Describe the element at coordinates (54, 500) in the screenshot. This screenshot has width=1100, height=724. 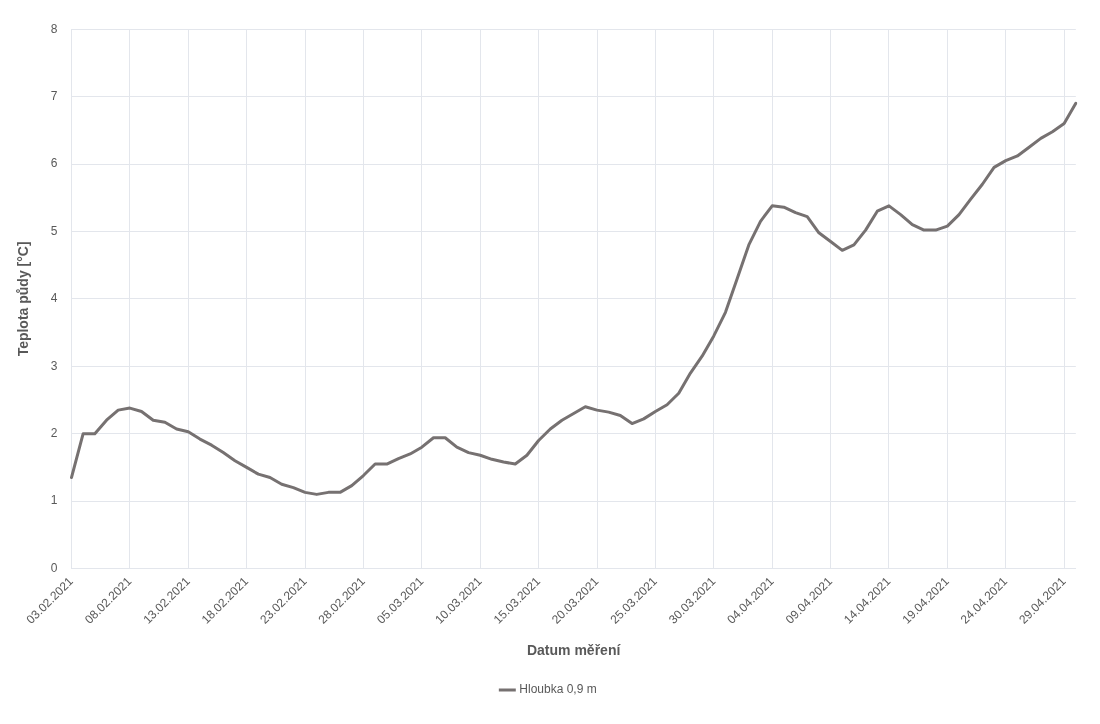
I see `y-tick-label: 1` at that location.